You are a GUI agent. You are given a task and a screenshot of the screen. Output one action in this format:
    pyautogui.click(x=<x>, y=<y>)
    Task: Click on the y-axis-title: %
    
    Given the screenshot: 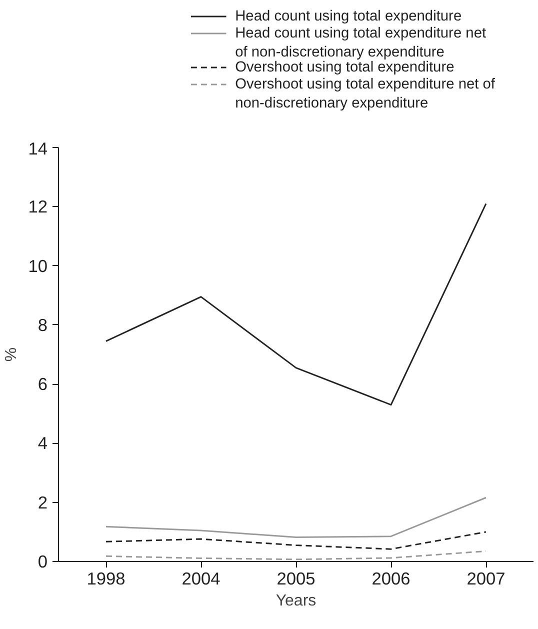 What is the action you would take?
    pyautogui.click(x=11, y=354)
    